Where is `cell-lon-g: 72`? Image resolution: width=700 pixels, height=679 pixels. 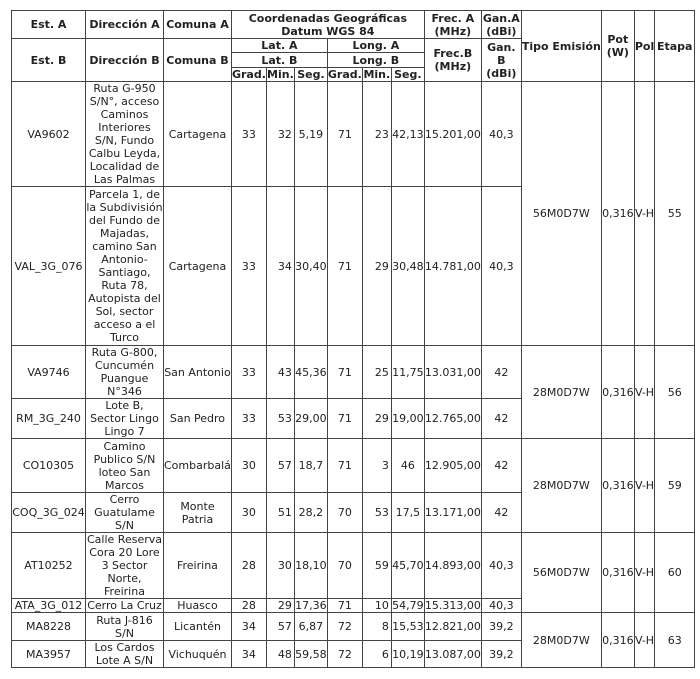
cell-lon-g: 72 is located at coordinates (344, 626).